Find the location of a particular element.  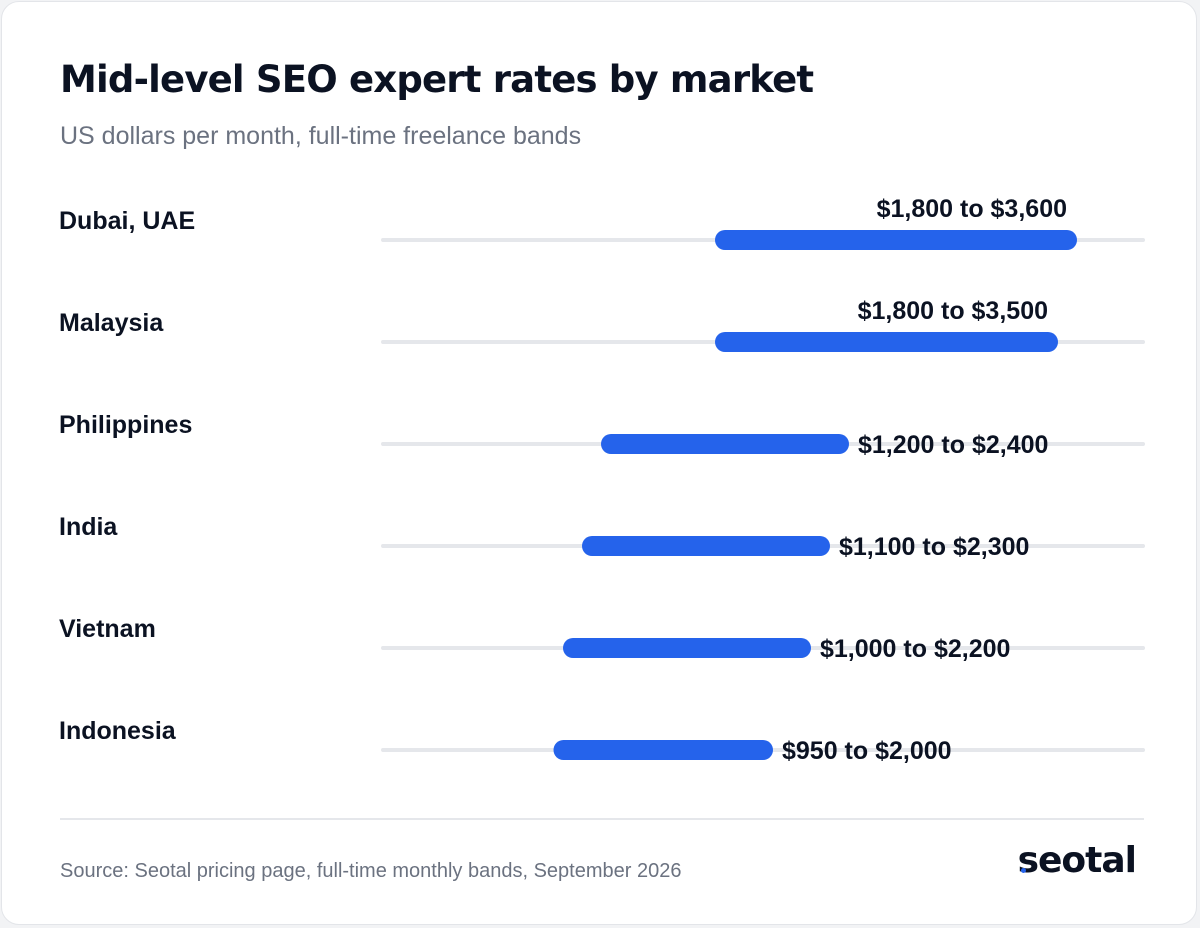

market-label: India is located at coordinates (88, 527).